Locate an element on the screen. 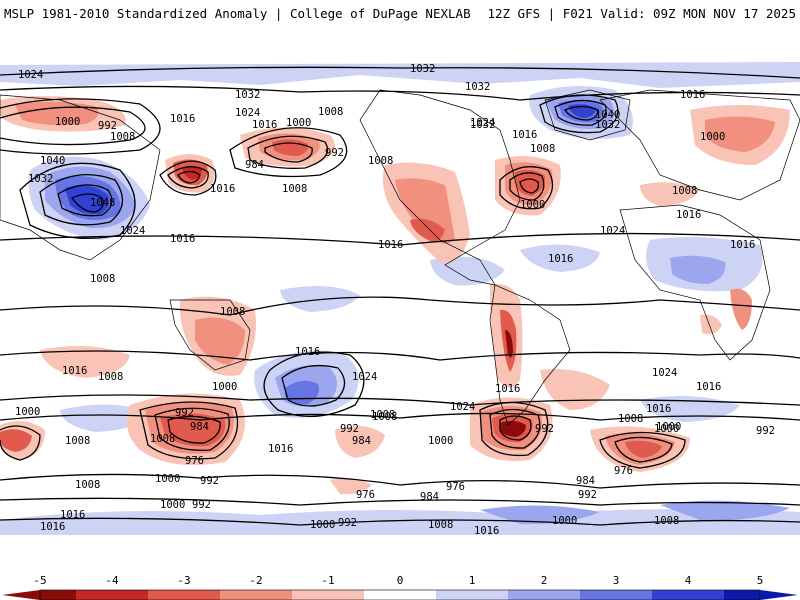 The height and width of the screenshot is (600, 800). isobar-1024-spac is located at coordinates (314, 384).